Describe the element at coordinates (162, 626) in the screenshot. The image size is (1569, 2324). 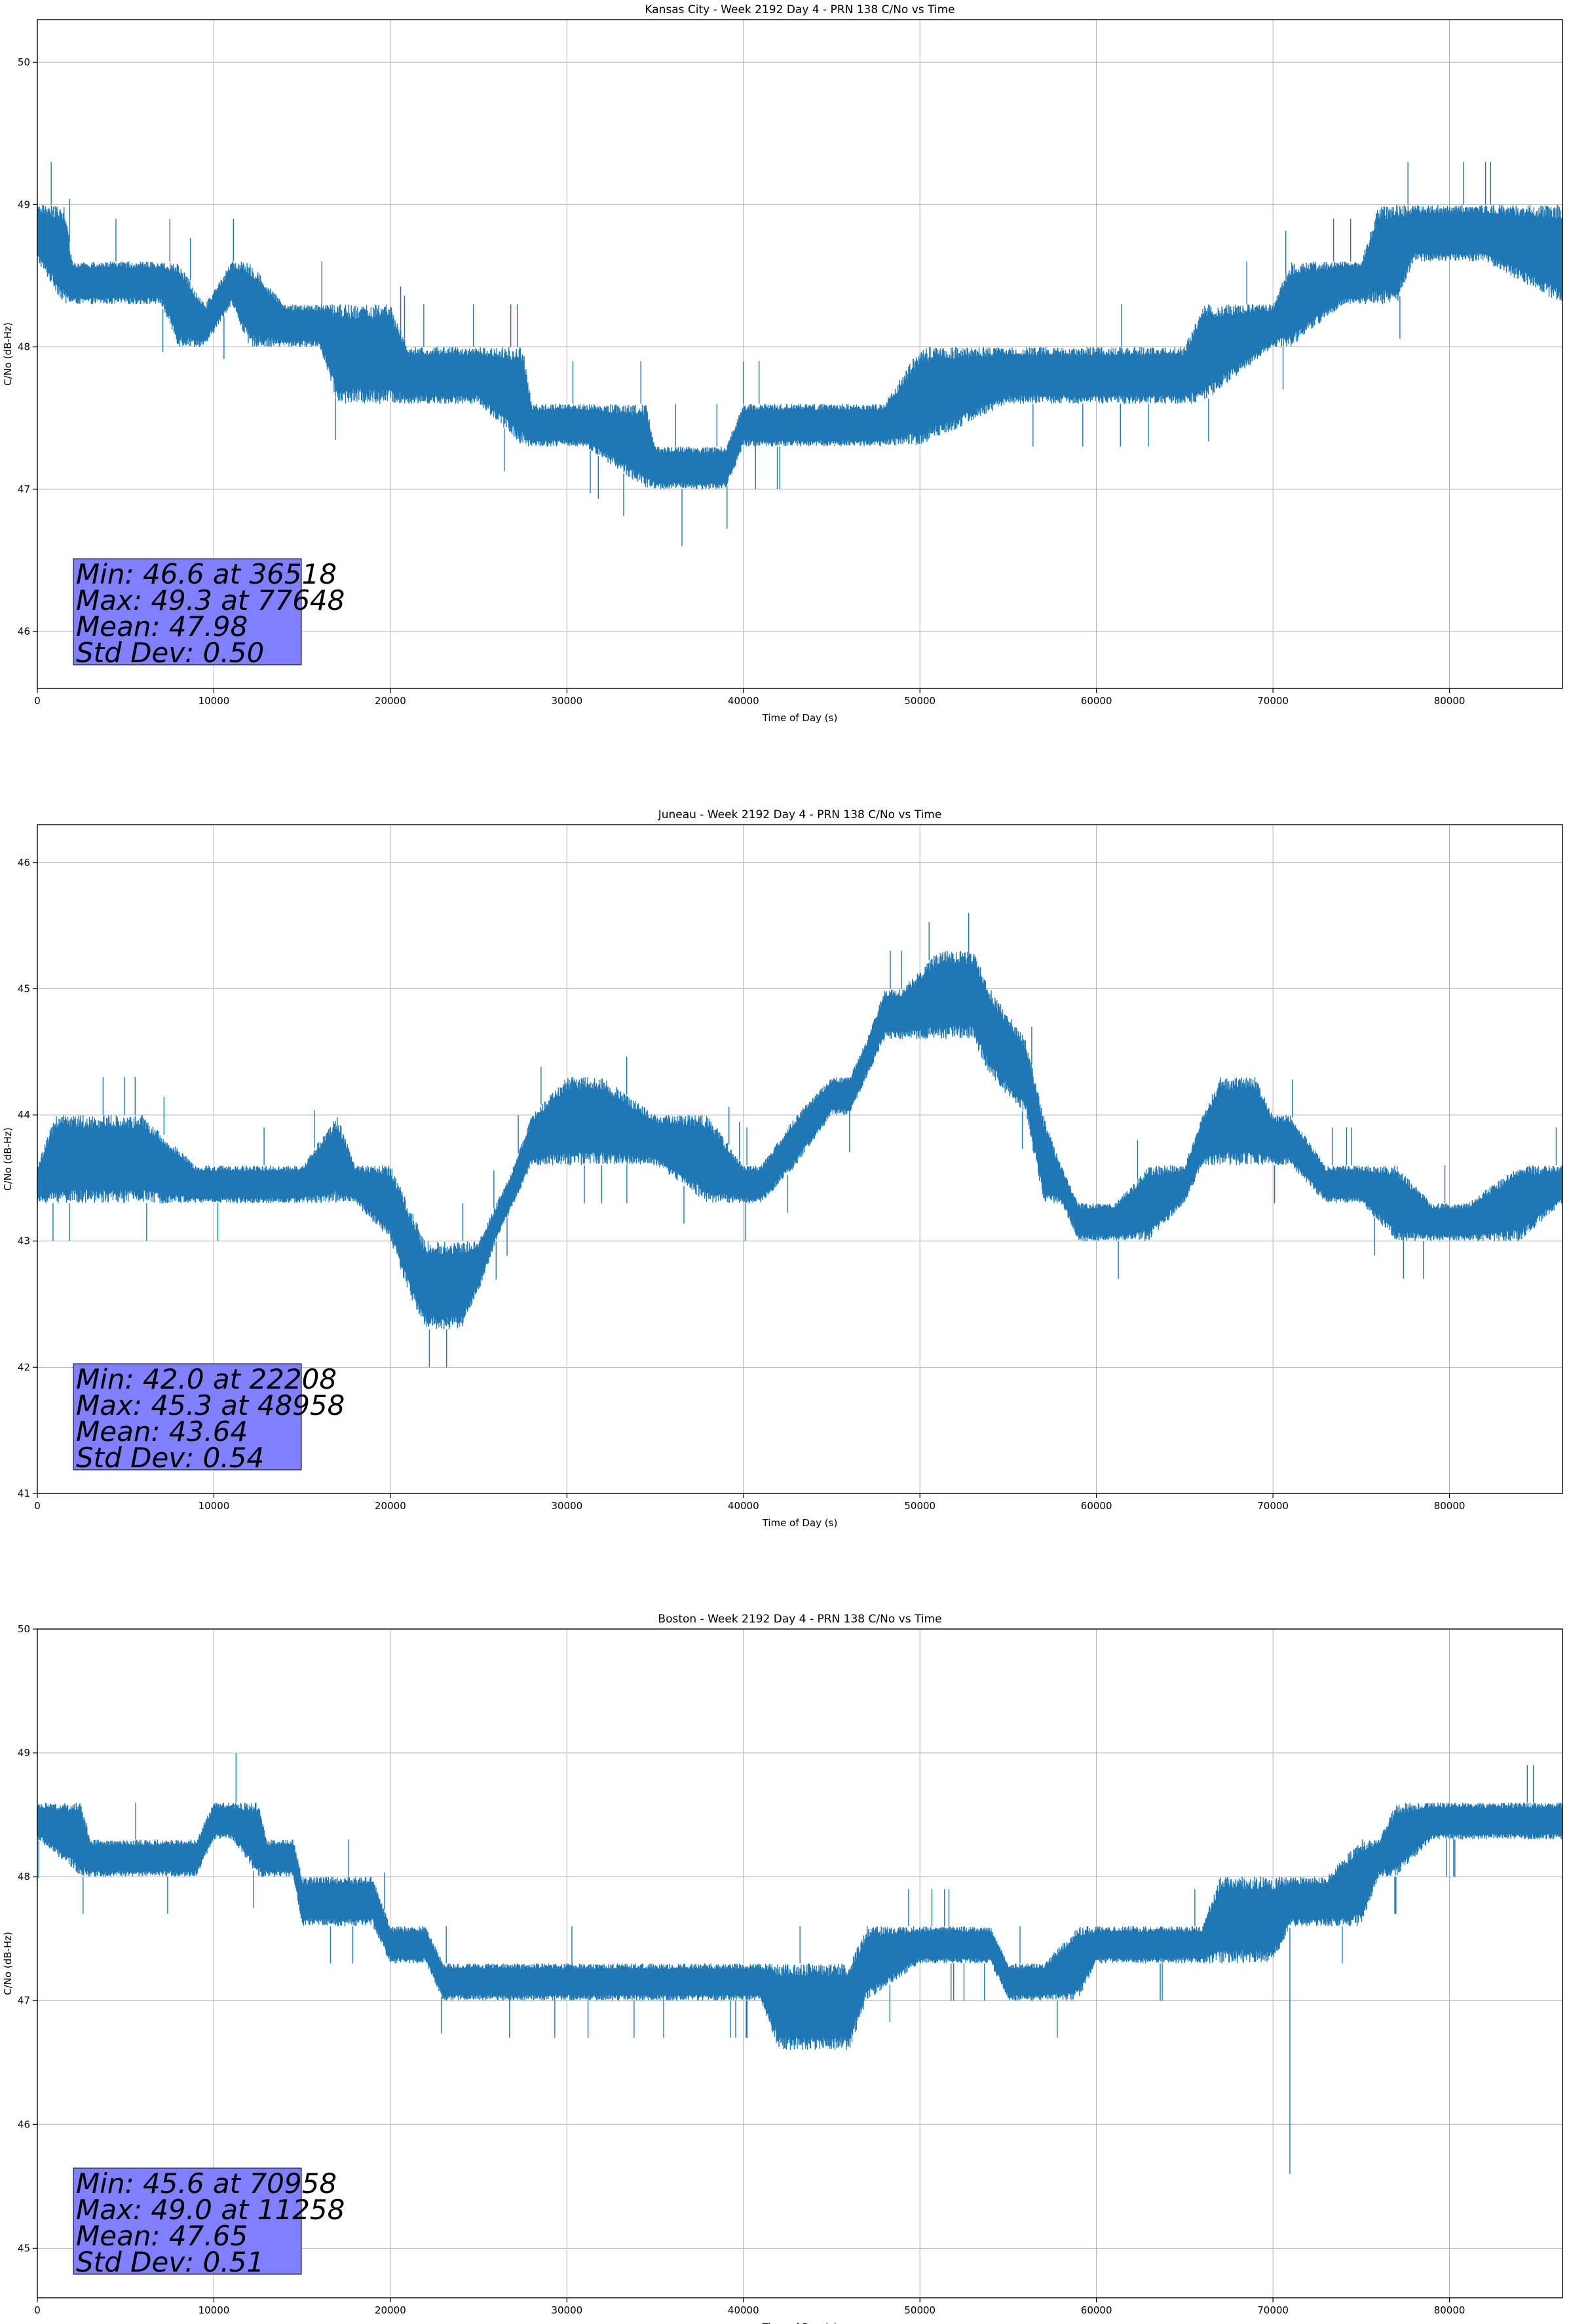
I see `stats-line: Mean: 47.98` at that location.